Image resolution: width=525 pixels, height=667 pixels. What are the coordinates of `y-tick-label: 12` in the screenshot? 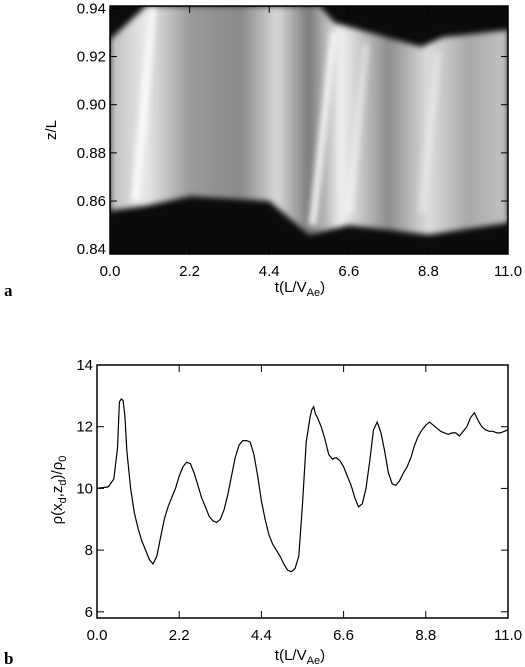 It's located at (84, 427).